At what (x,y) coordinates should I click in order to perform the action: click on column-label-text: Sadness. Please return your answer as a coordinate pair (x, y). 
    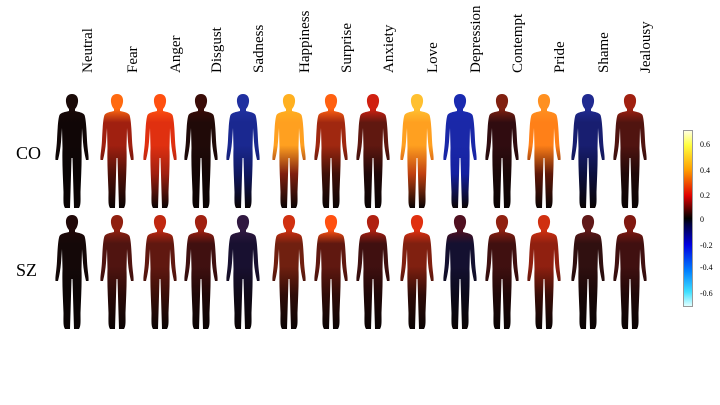
    Looking at the image, I should click on (259, 48).